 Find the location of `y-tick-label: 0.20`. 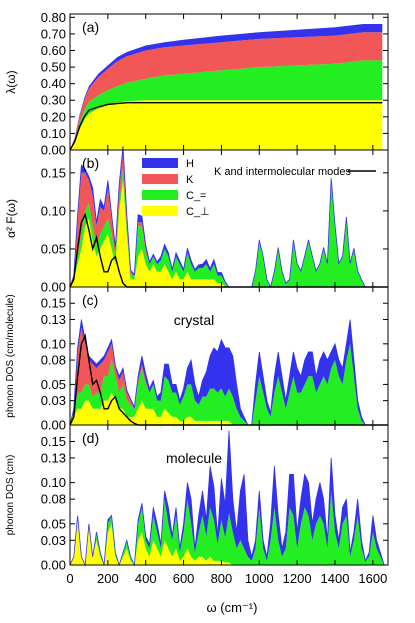

y-tick-label: 0.20 is located at coordinates (53, 116).